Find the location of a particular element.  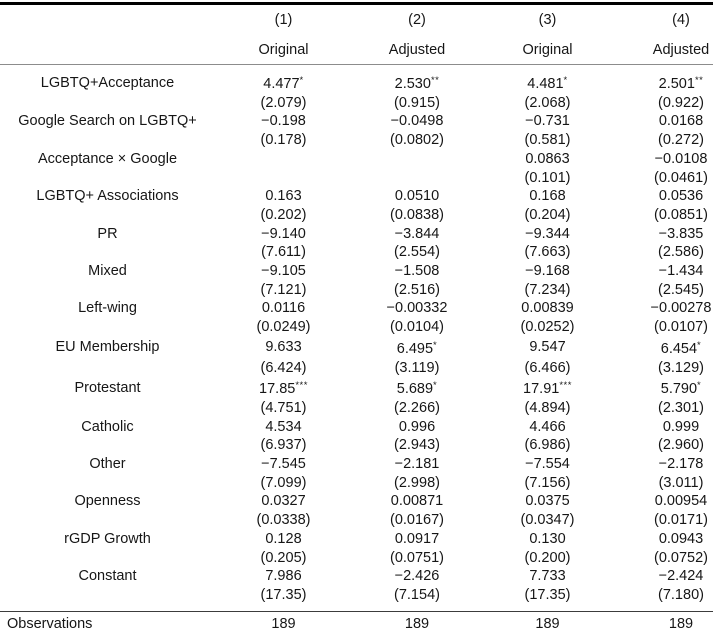

standard-error-cell: (6.466) is located at coordinates (547, 367).